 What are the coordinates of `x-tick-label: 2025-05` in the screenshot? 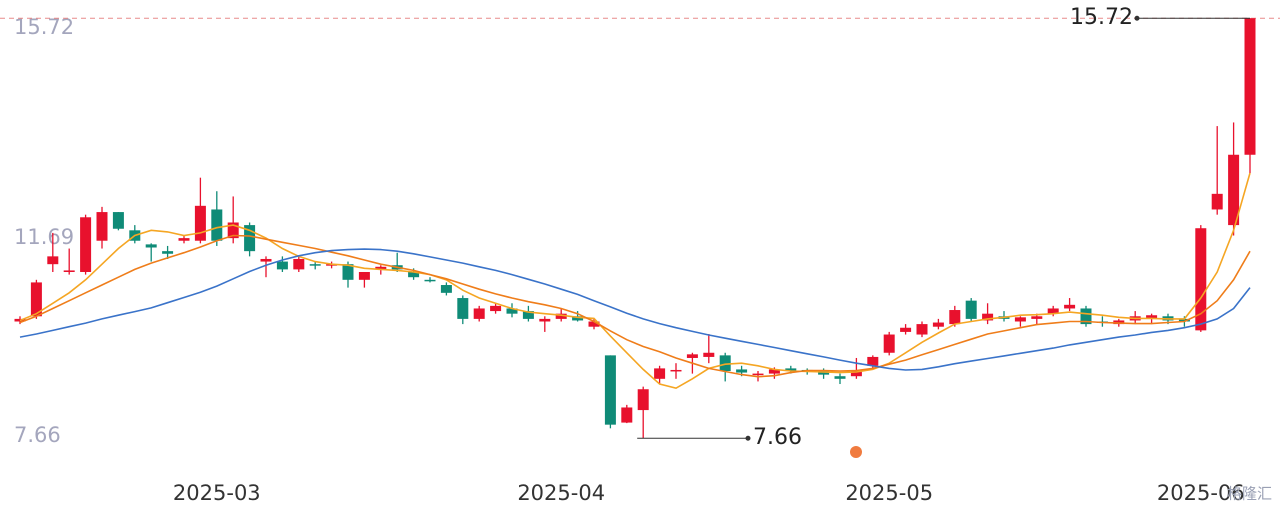 It's located at (889, 493).